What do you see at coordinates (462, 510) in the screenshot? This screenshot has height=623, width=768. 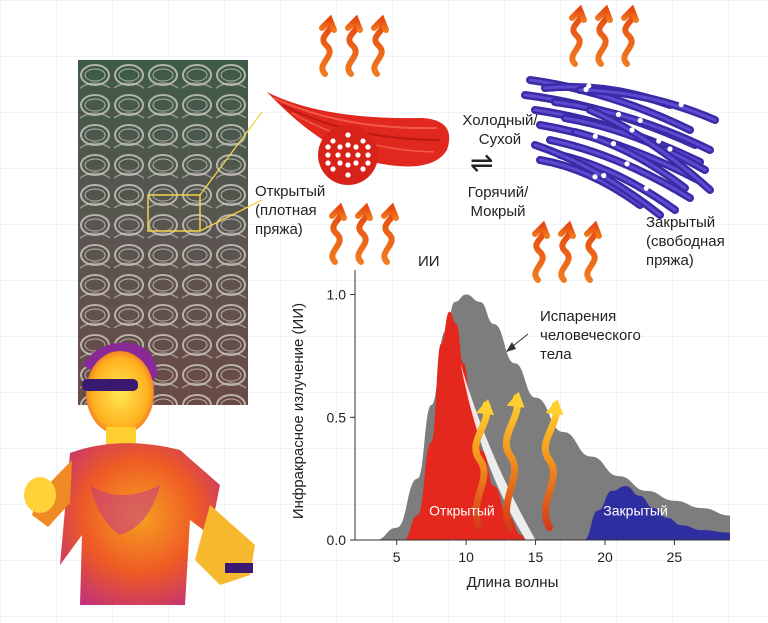 I see `series-label-open: Открытый` at bounding box center [462, 510].